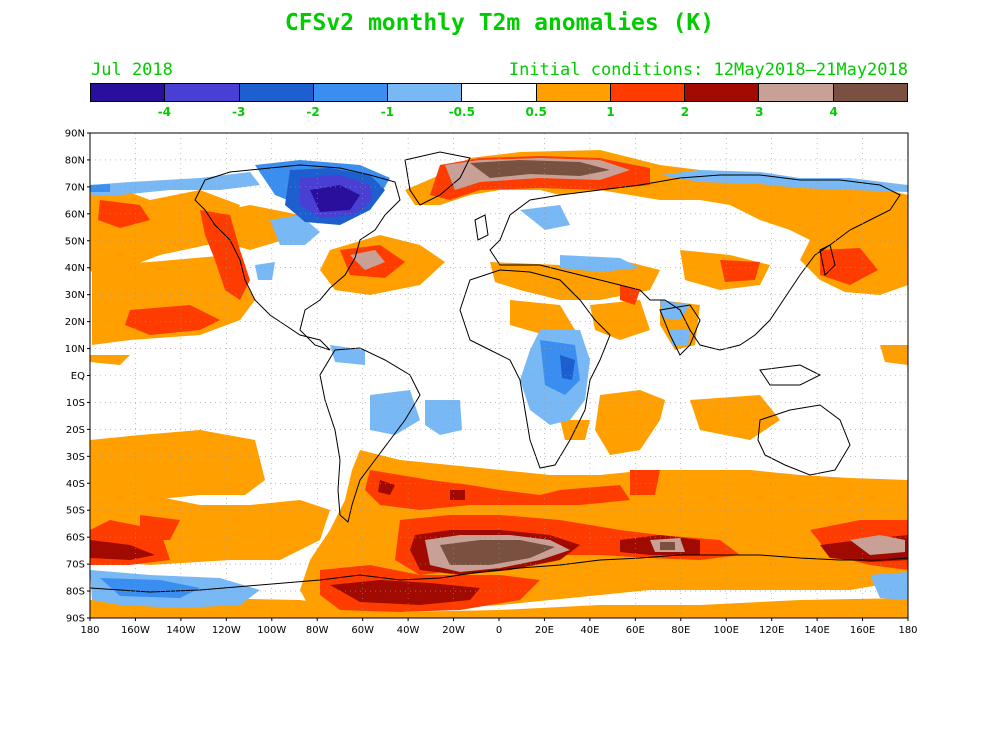  What do you see at coordinates (164, 112) in the screenshot?
I see `colorbar-tick-label: -4` at bounding box center [164, 112].